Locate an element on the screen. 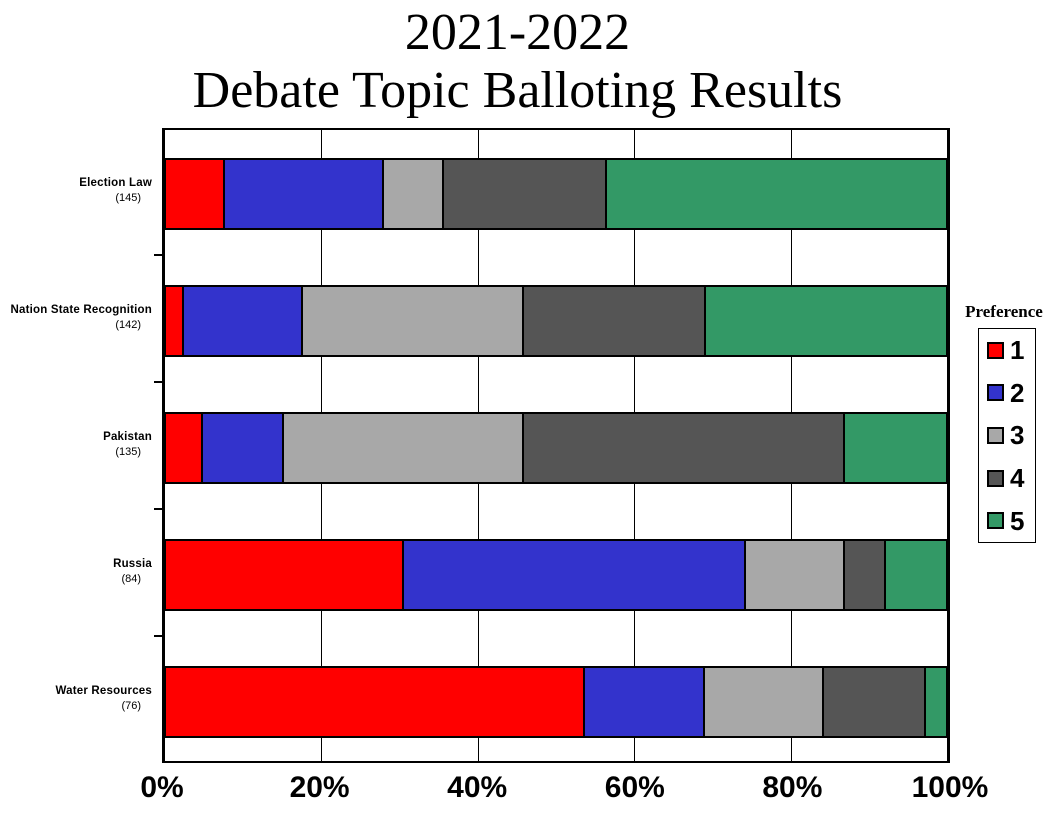 This screenshot has width=1056, height=816. legend-label: 5 is located at coordinates (1017, 520).